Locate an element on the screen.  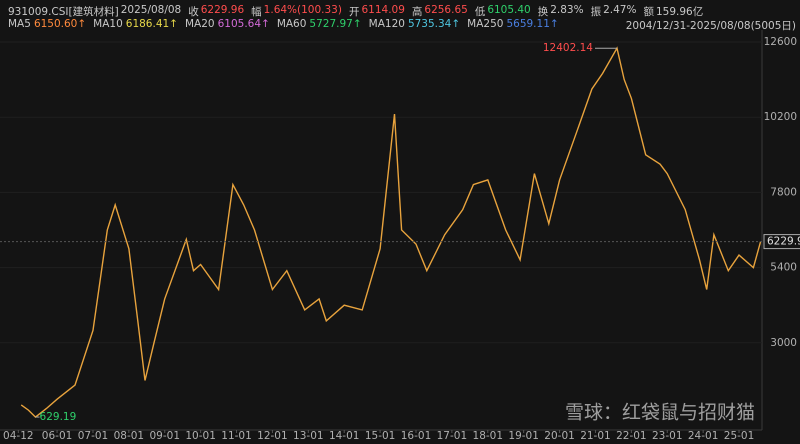
quote-item: 低 6105.40 is located at coordinates (503, 11).